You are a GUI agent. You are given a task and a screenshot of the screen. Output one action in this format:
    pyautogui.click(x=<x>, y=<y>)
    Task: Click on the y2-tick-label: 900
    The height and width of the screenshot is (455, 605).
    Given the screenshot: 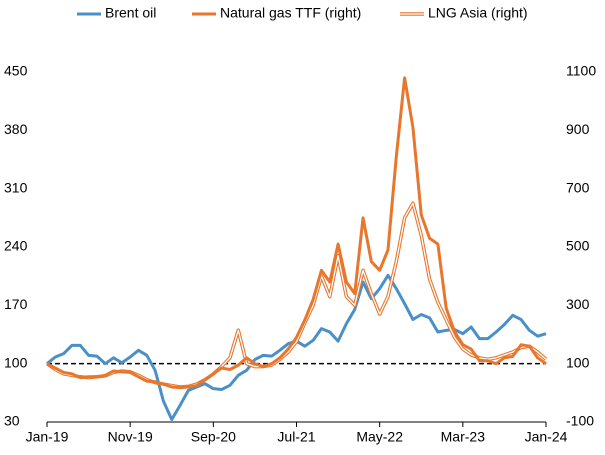 What is the action you would take?
    pyautogui.click(x=578, y=129)
    